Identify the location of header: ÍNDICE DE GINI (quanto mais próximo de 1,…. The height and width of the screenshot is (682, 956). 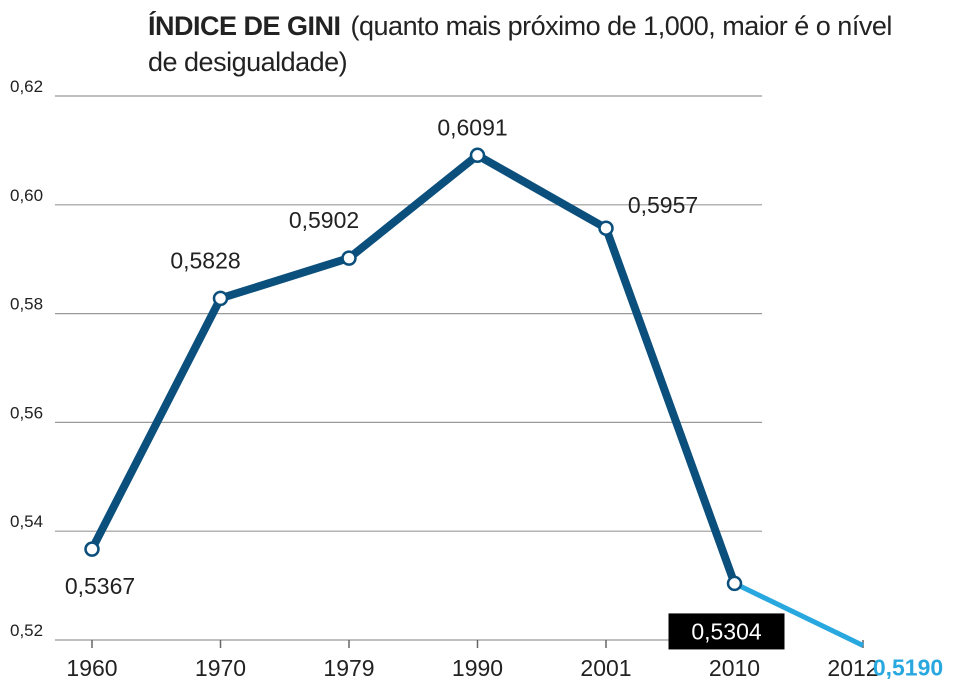
(528, 44).